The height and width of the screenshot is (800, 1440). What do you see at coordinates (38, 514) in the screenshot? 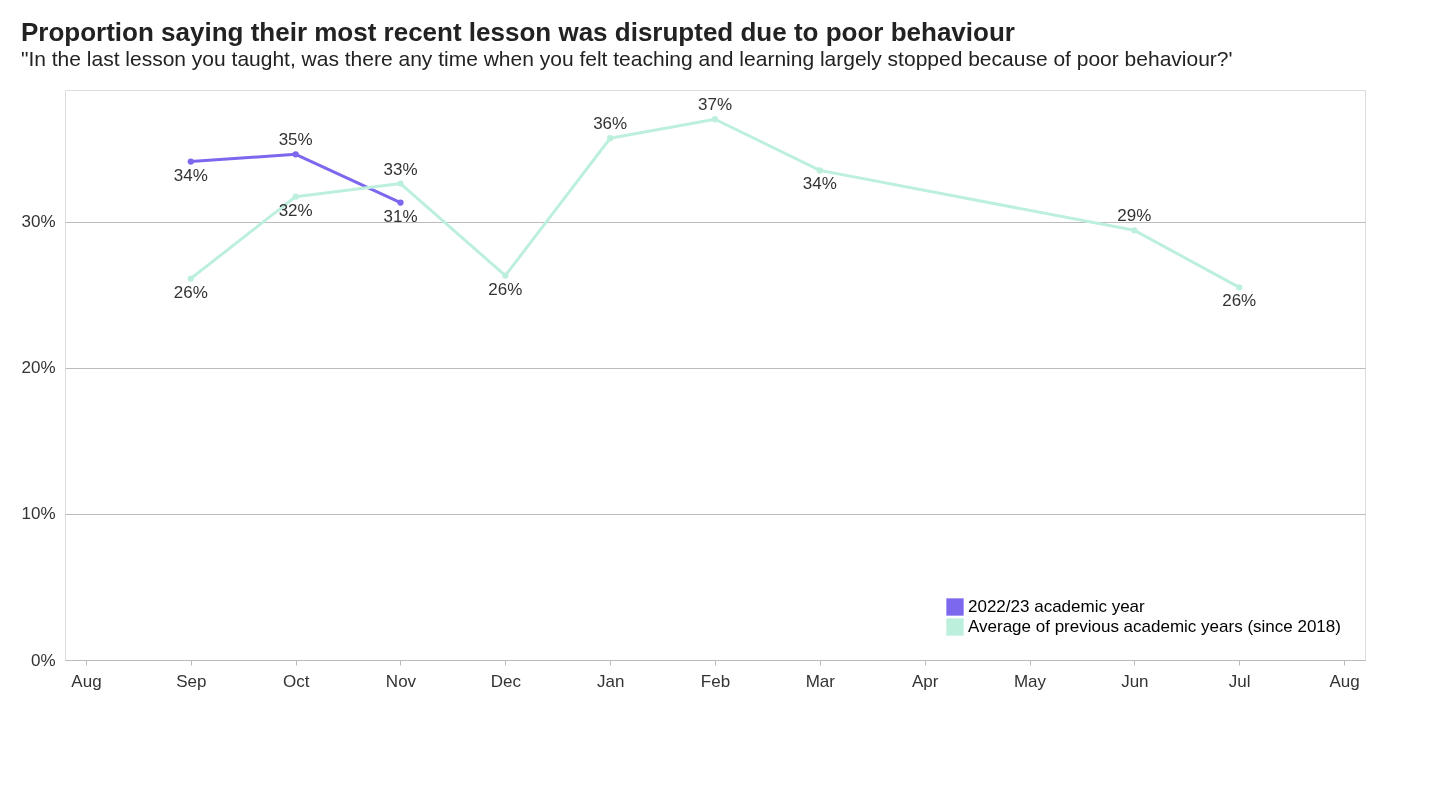
I see `y-tick-label: 10%` at bounding box center [38, 514].